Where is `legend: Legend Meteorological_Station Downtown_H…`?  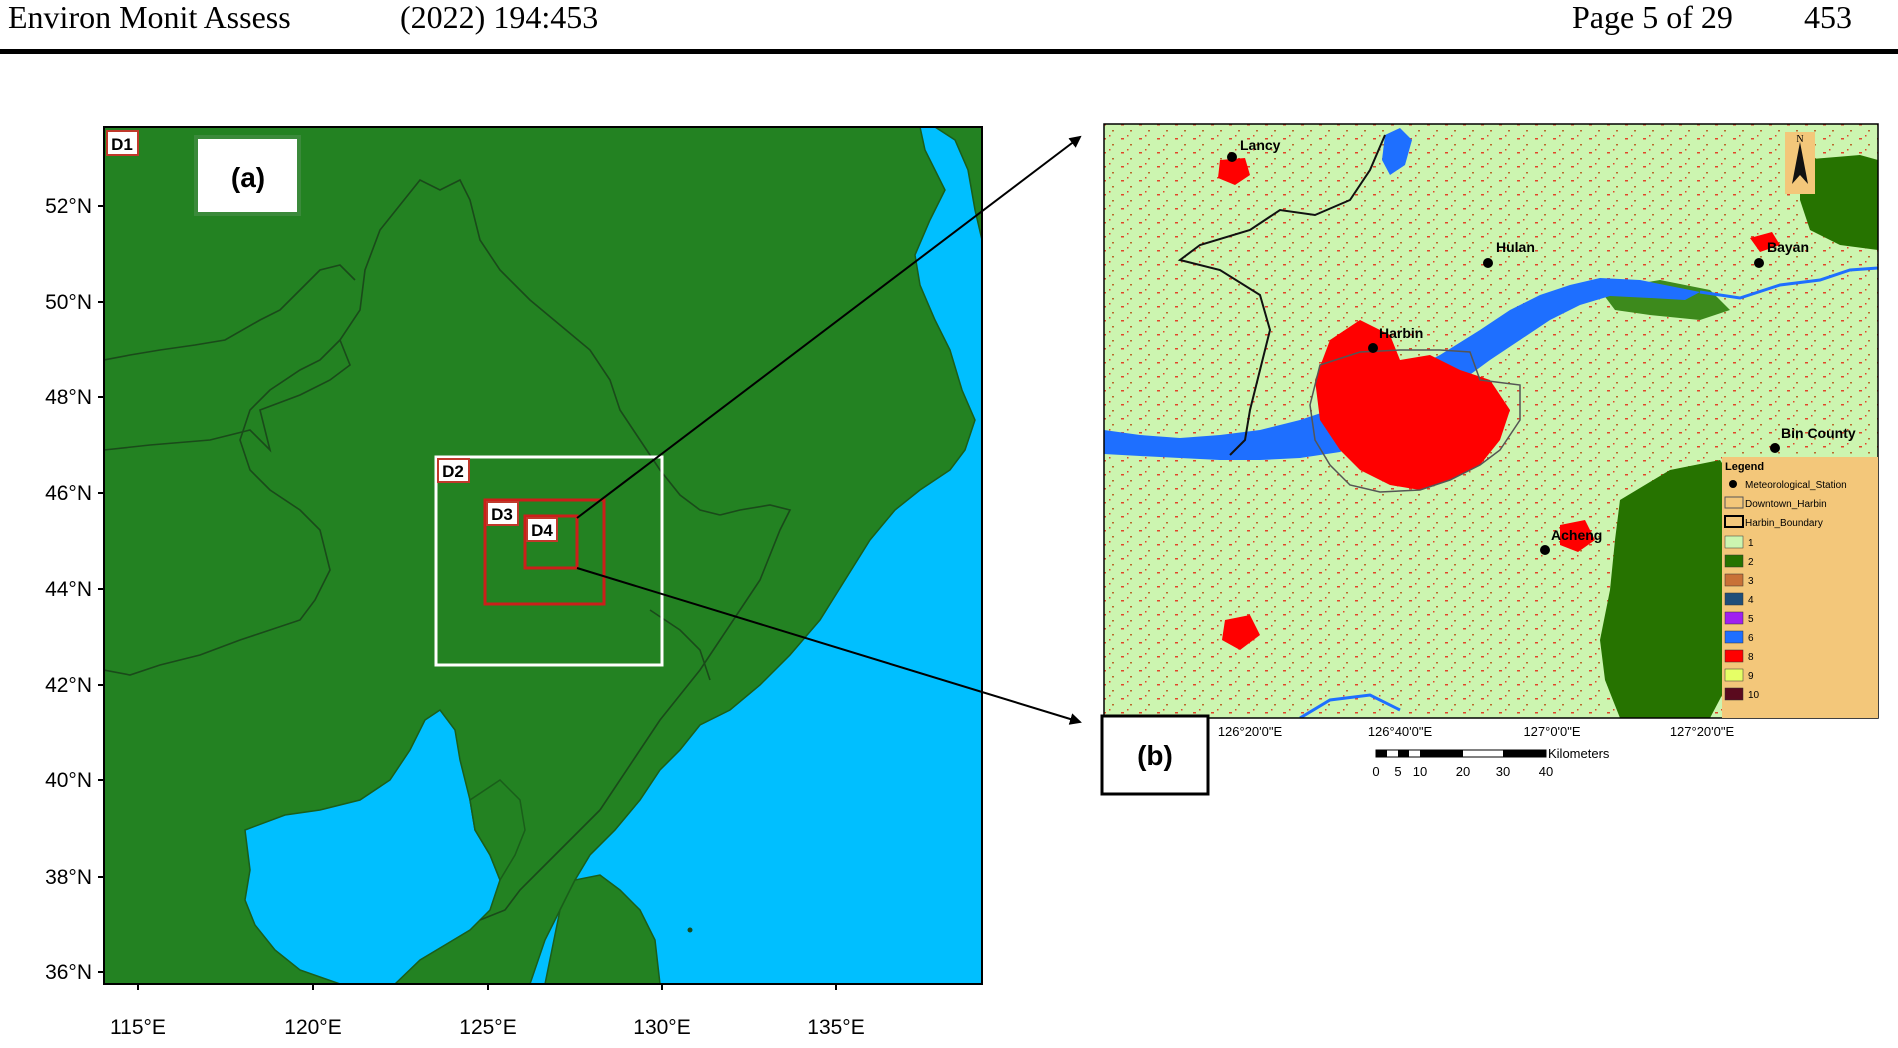 legend: Legend Meteorological_Station Downtown_H… is located at coordinates (1800, 587).